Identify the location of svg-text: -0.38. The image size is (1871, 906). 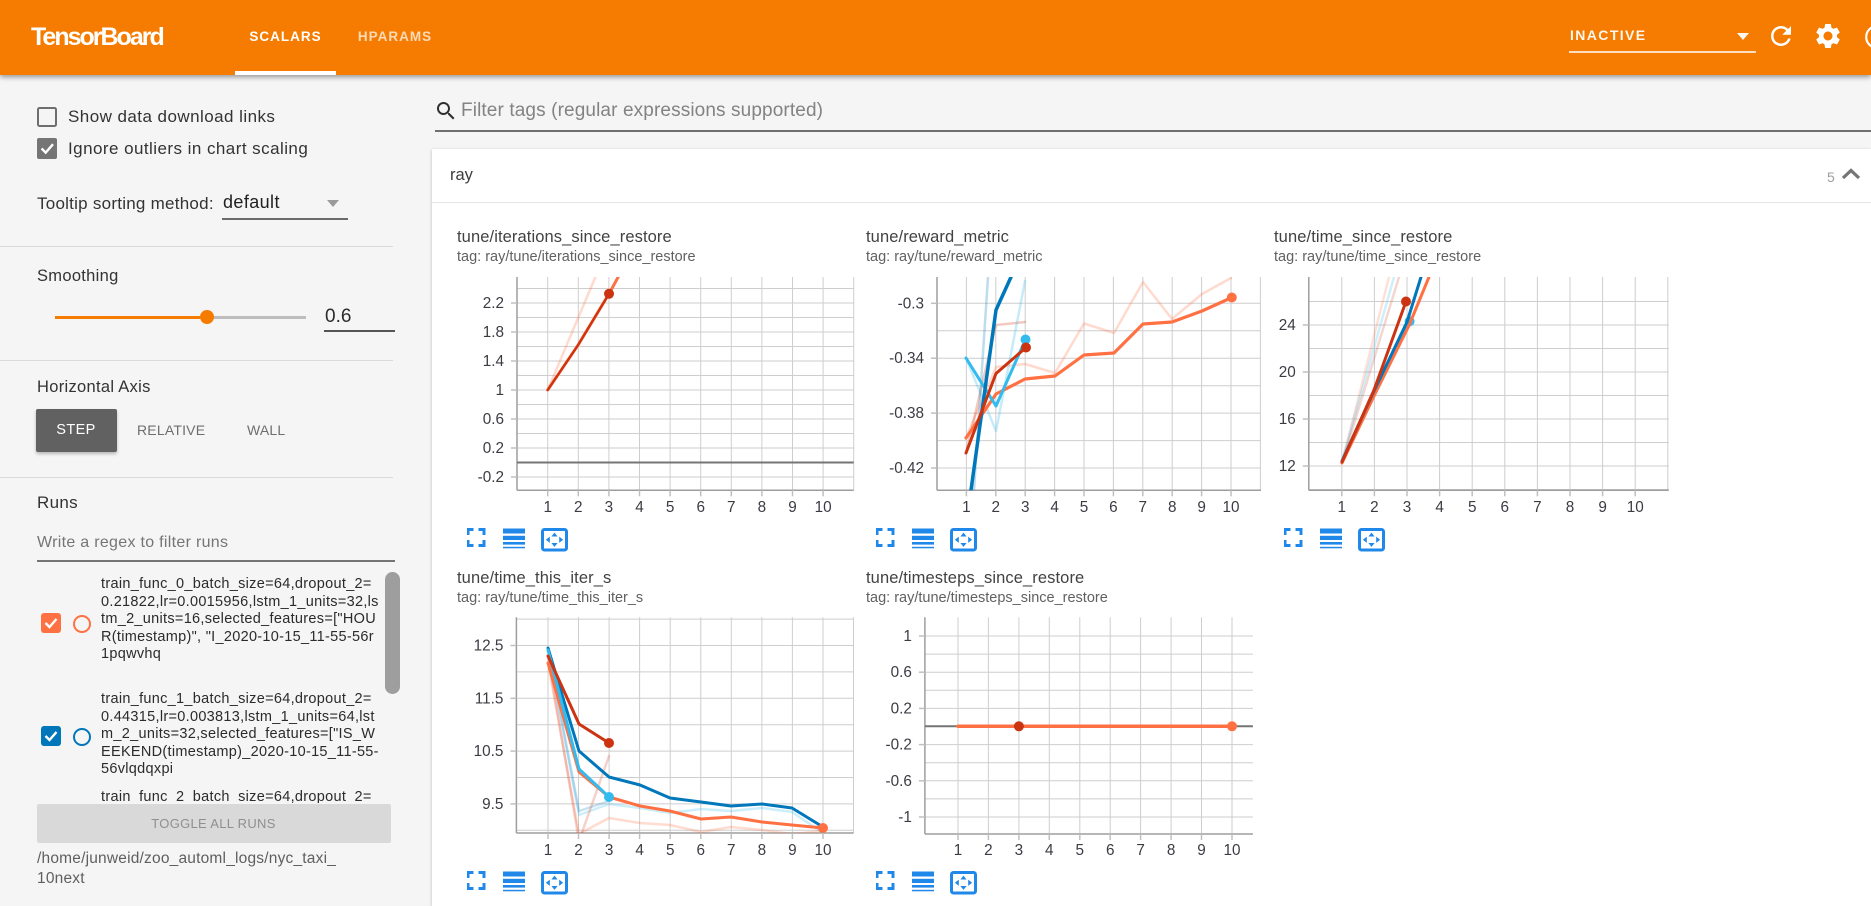
(906, 413).